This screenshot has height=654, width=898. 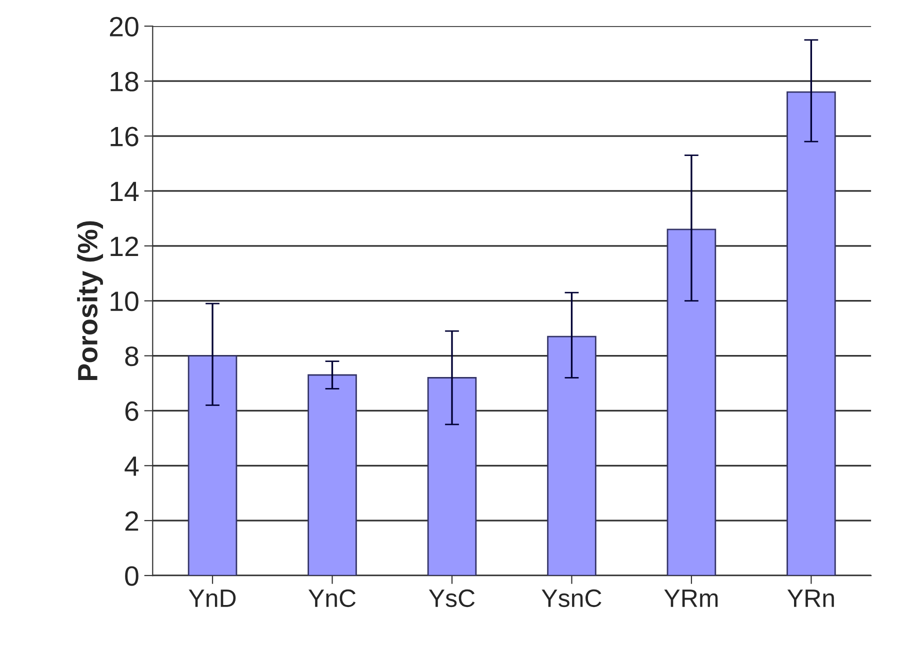 I want to click on y-tick-label: 12, so click(x=124, y=246).